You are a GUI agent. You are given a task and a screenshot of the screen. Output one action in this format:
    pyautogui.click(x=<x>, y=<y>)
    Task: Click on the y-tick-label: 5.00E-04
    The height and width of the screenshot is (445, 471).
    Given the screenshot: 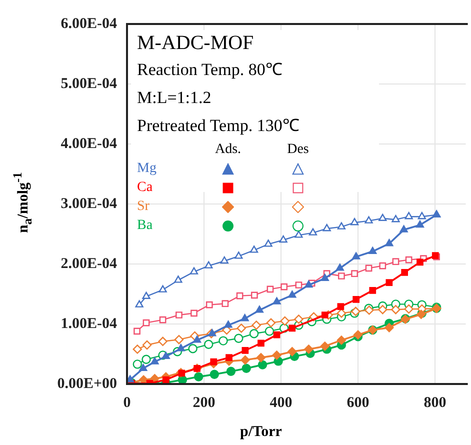 What is the action you would take?
    pyautogui.click(x=89, y=84)
    